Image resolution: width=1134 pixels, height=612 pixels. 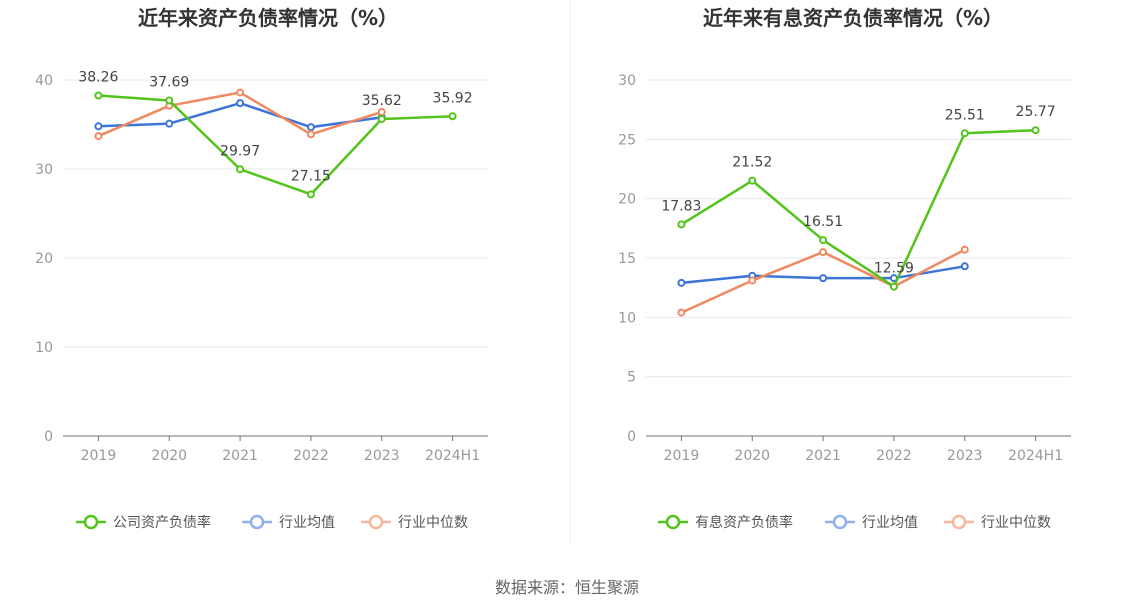 What do you see at coordinates (744, 522) in the screenshot?
I see `legend-label: 有息资产负债率` at bounding box center [744, 522].